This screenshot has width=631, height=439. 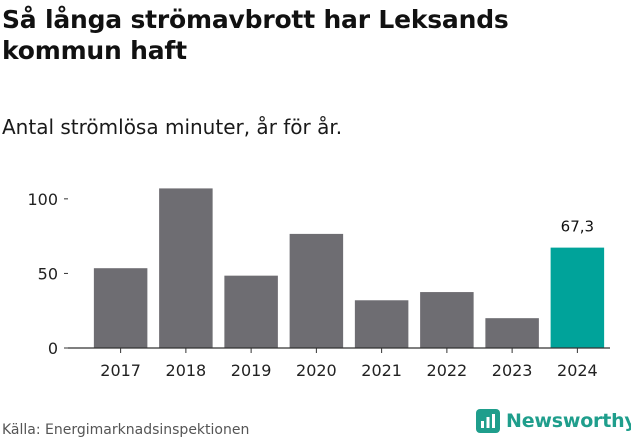 What do you see at coordinates (126, 430) in the screenshot?
I see `source-note: Källa: Energimarknadsinspektionen` at bounding box center [126, 430].